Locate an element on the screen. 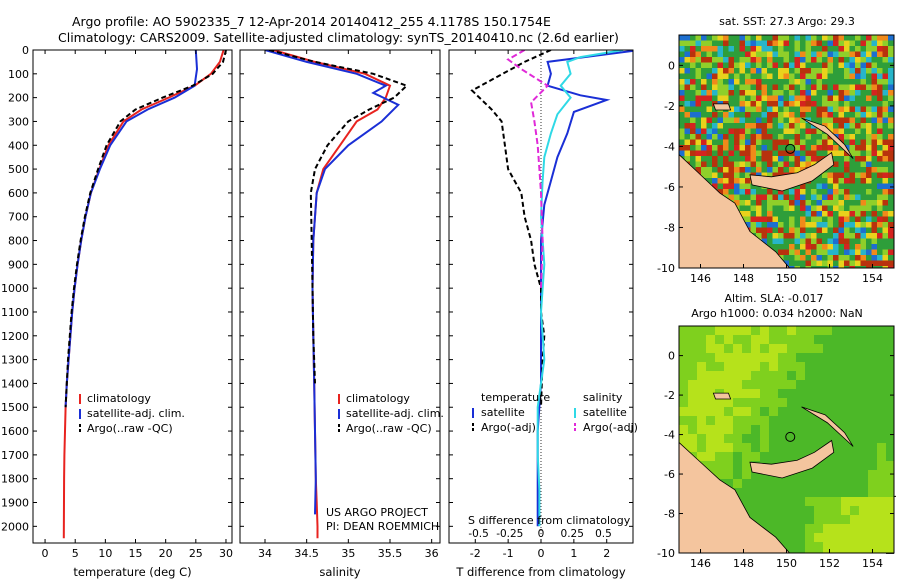  difference-xtick-label: 2 is located at coordinates (606, 553).